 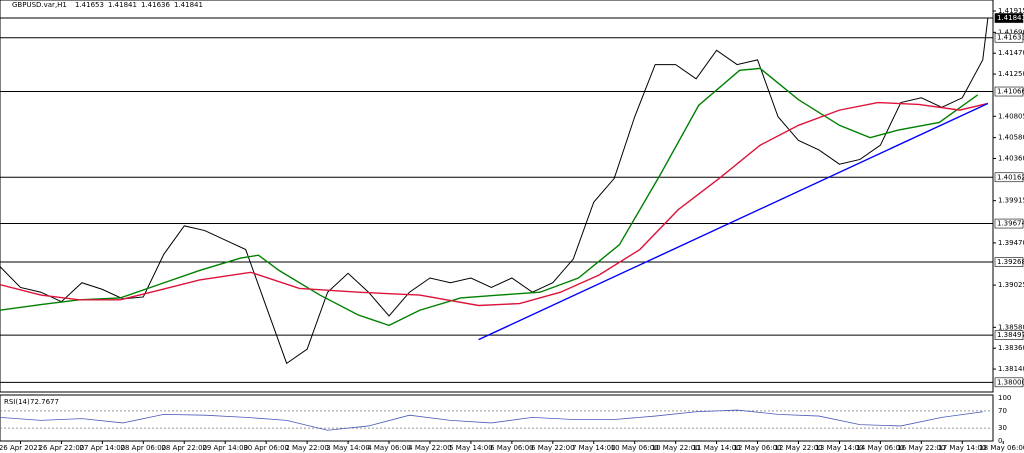 I want to click on y-tick-label: 1.39025, so click(x=1011, y=285).